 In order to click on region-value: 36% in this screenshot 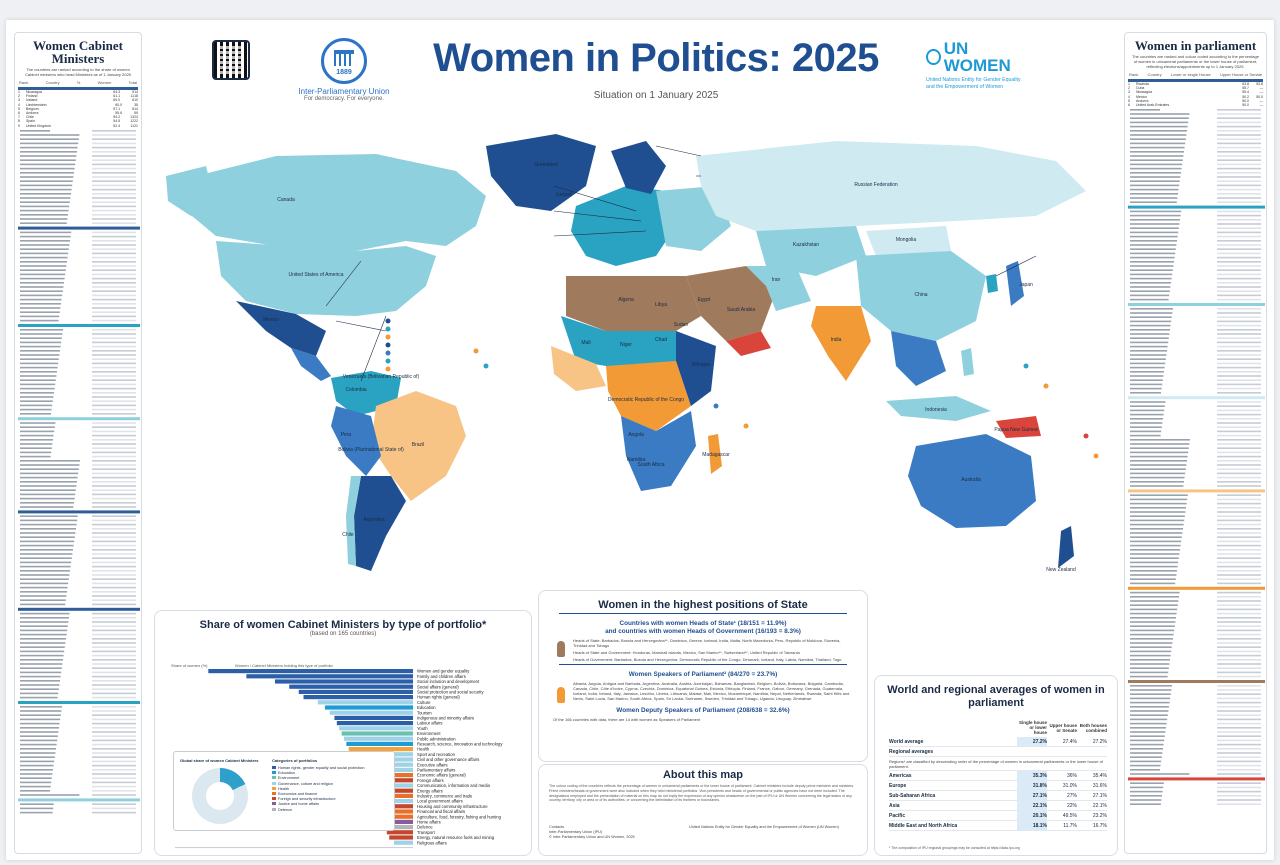, I will do `click(1062, 775)`.